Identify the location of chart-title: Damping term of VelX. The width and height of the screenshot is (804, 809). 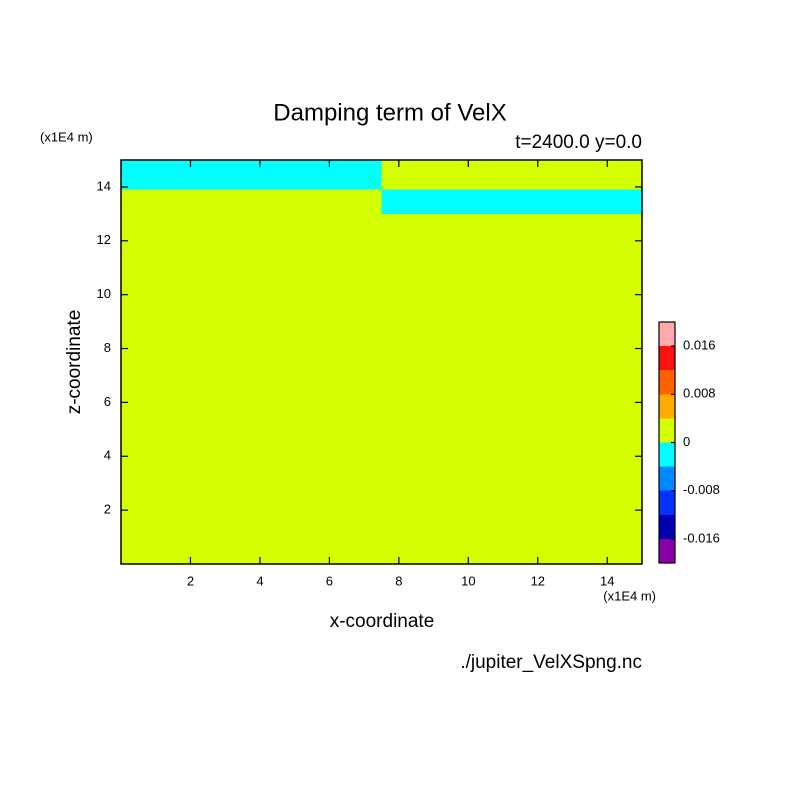
(389, 112).